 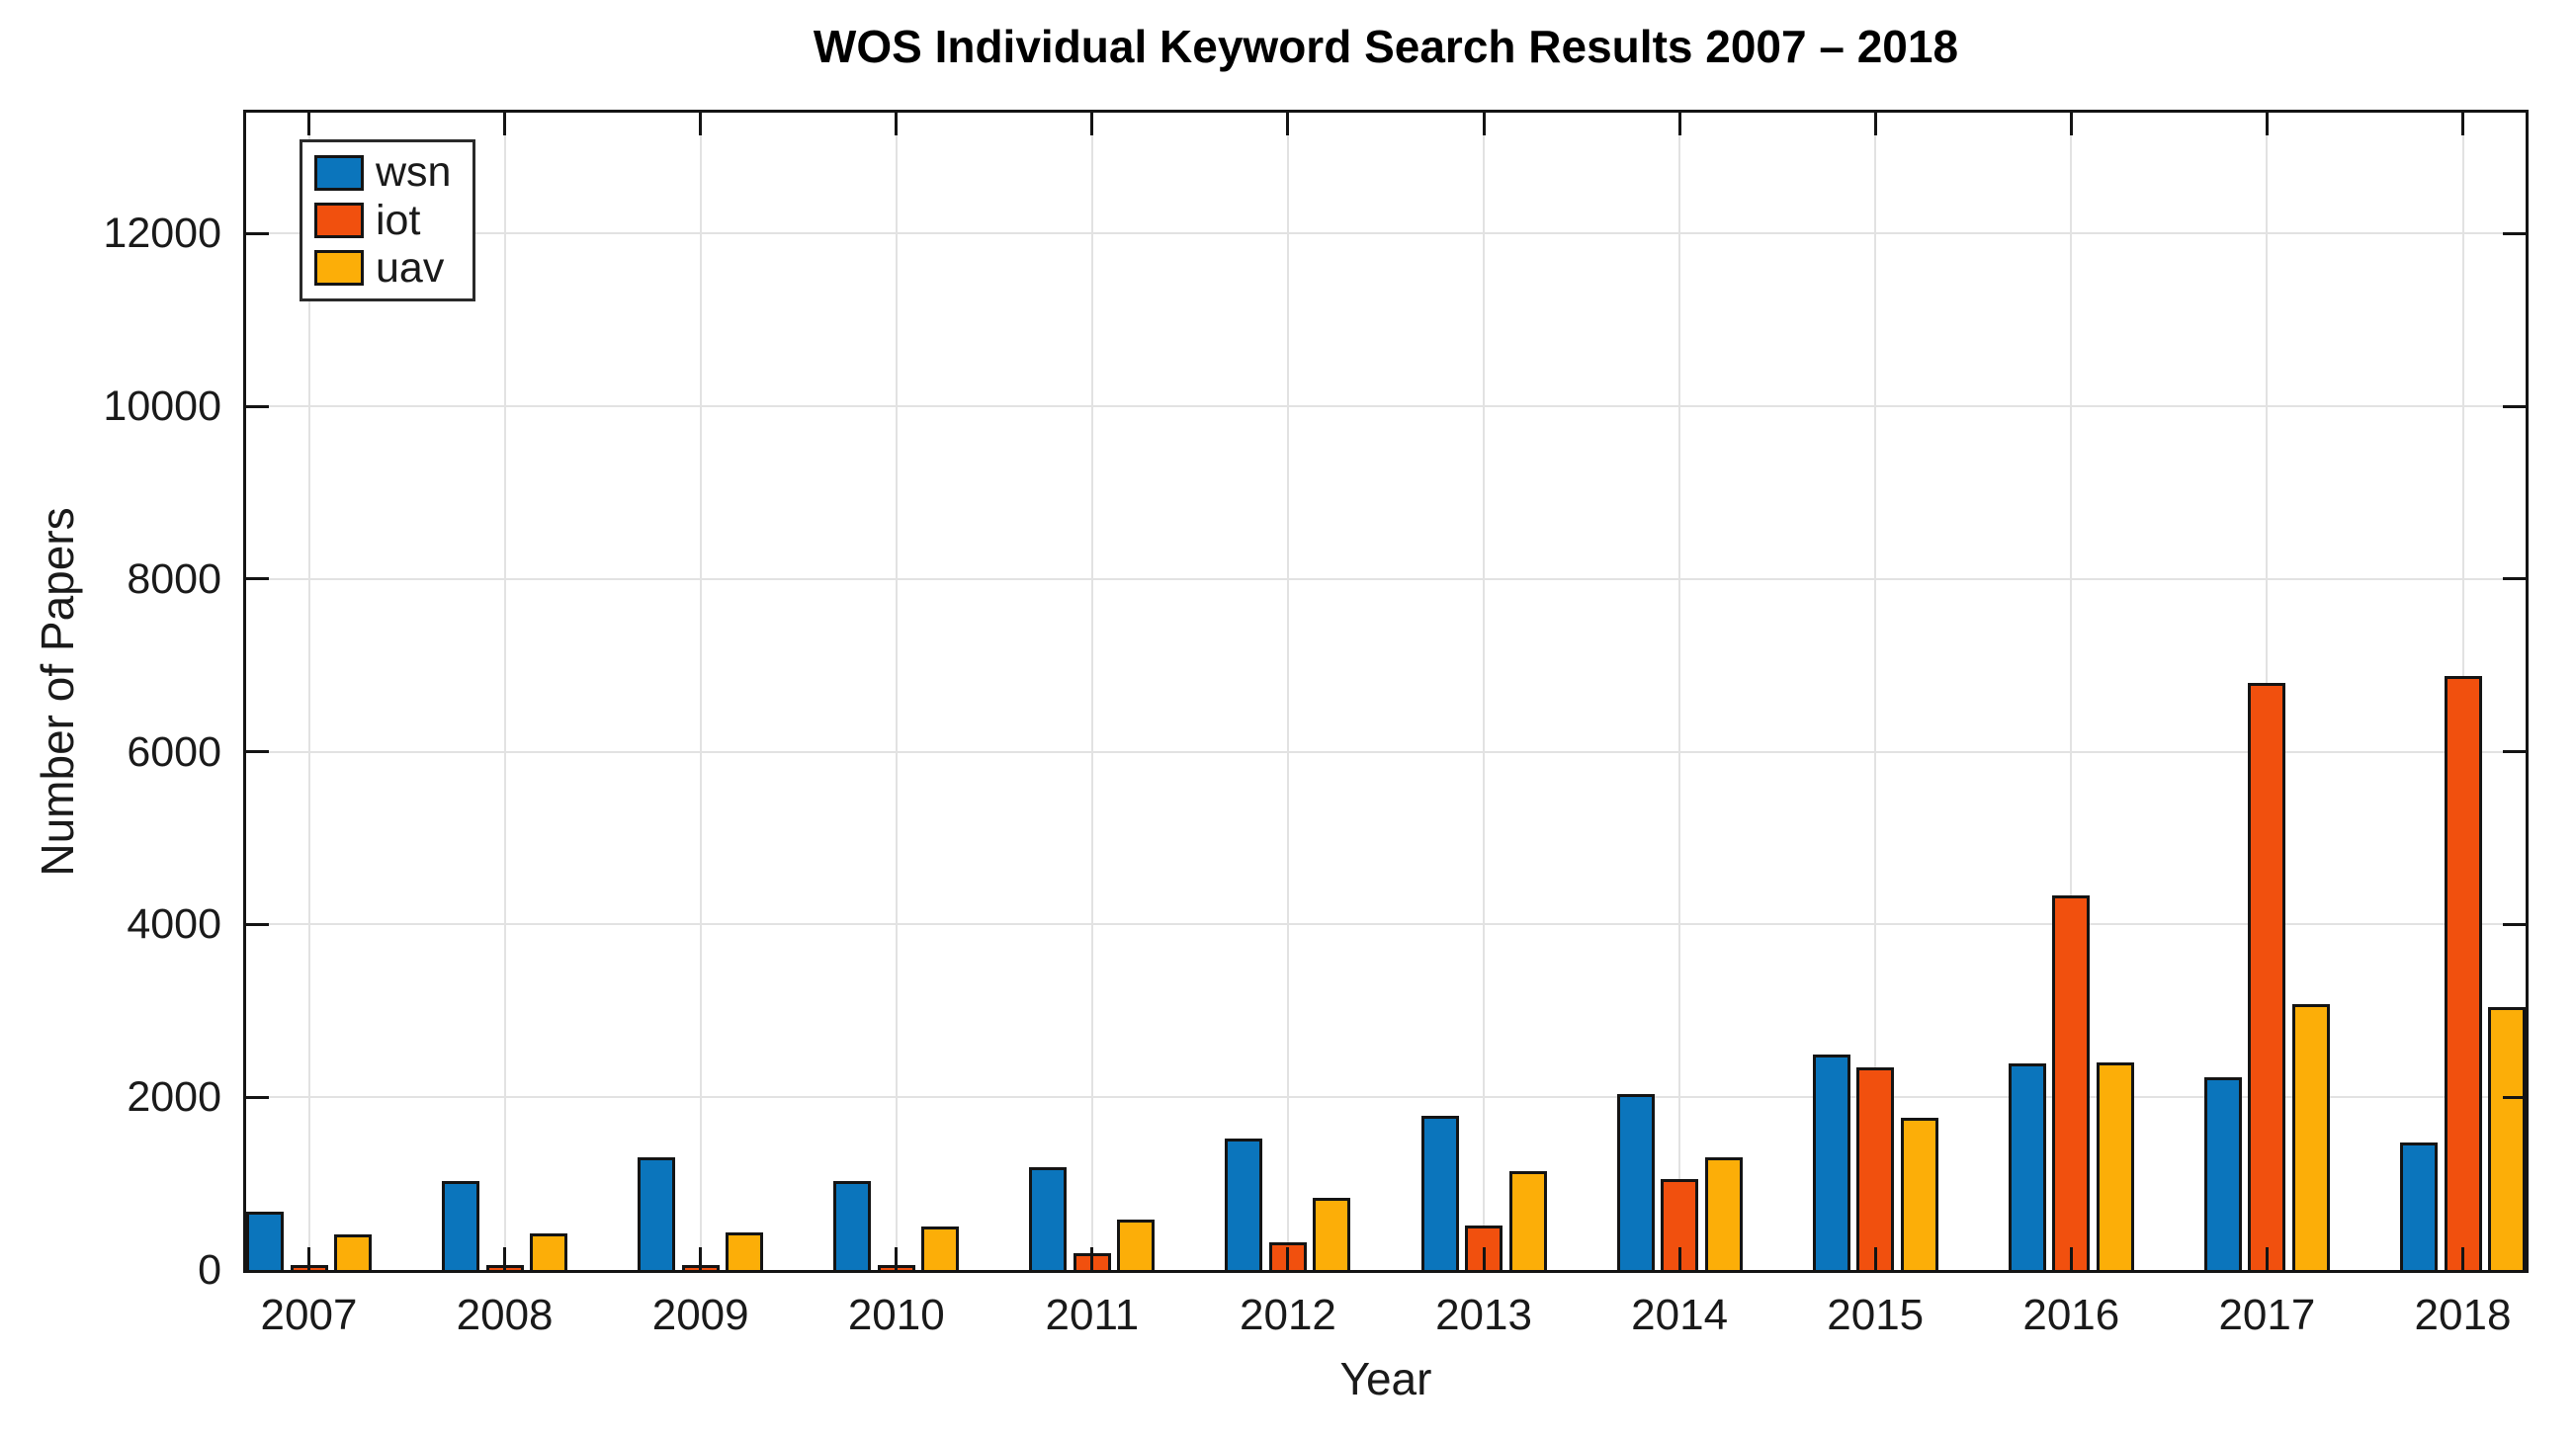 I want to click on xtick-label-2016: 2016, so click(x=2071, y=1315).